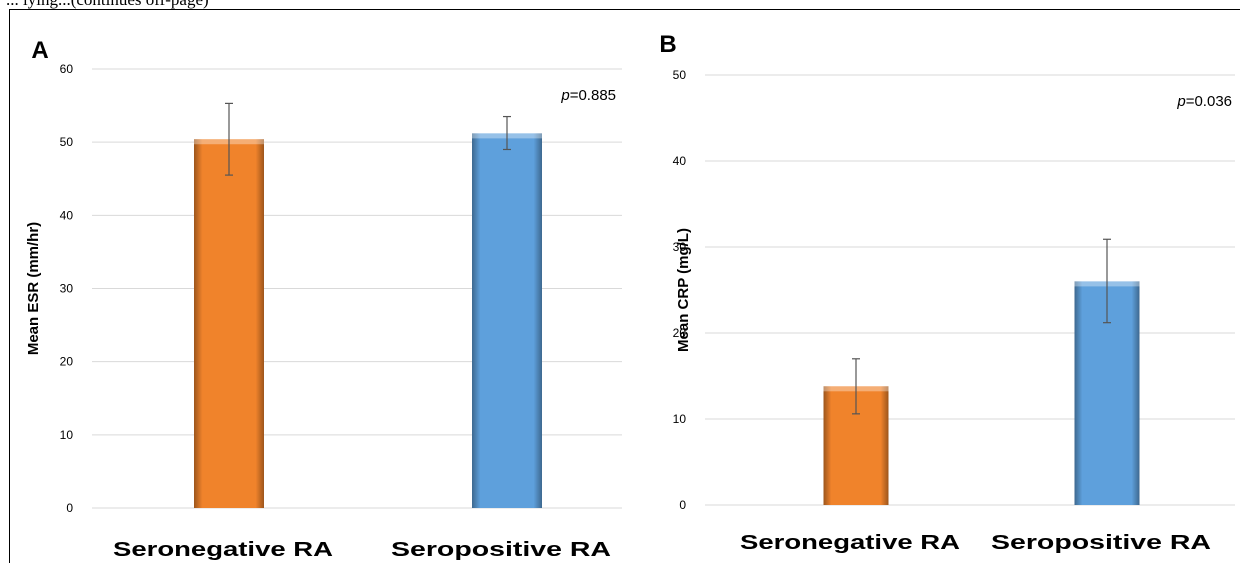  What do you see at coordinates (683, 290) in the screenshot?
I see `y-axis-label: Mean CRP (mg/L)` at bounding box center [683, 290].